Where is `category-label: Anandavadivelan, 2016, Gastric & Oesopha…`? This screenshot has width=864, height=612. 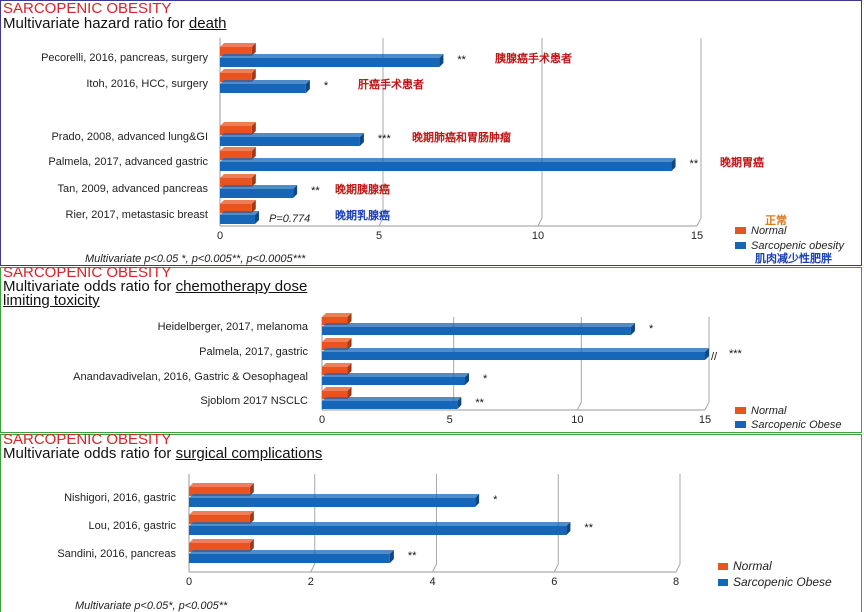 category-label: Anandavadivelan, 2016, Gastric & Oesopha… is located at coordinates (190, 377).